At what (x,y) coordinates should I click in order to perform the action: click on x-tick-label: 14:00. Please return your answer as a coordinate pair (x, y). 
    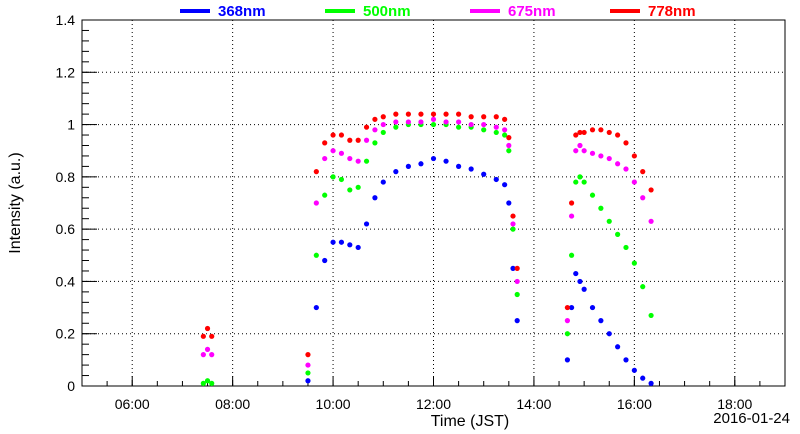
    Looking at the image, I should click on (533, 404).